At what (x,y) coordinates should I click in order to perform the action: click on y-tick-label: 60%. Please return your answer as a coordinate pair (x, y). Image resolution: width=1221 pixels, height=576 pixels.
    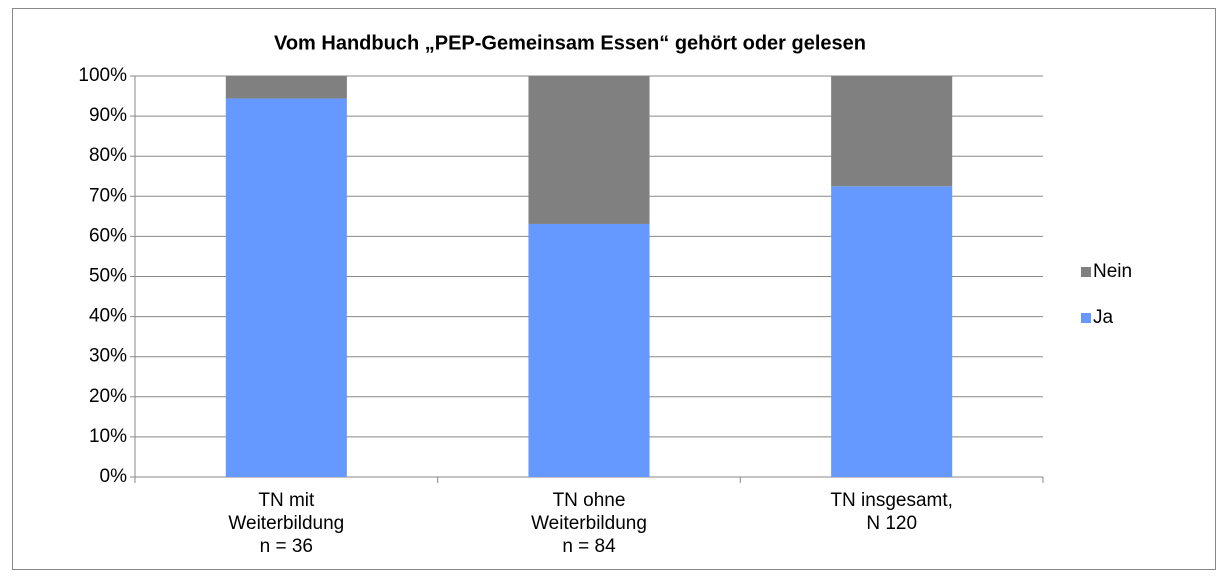
    Looking at the image, I should click on (108, 235).